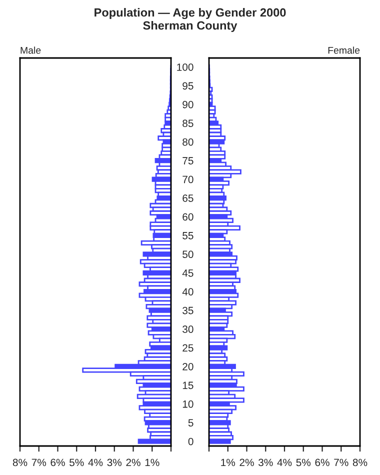 This screenshot has width=380, height=475. Describe the element at coordinates (185, 67) in the screenshot. I see `y-tick-label: 100` at that location.